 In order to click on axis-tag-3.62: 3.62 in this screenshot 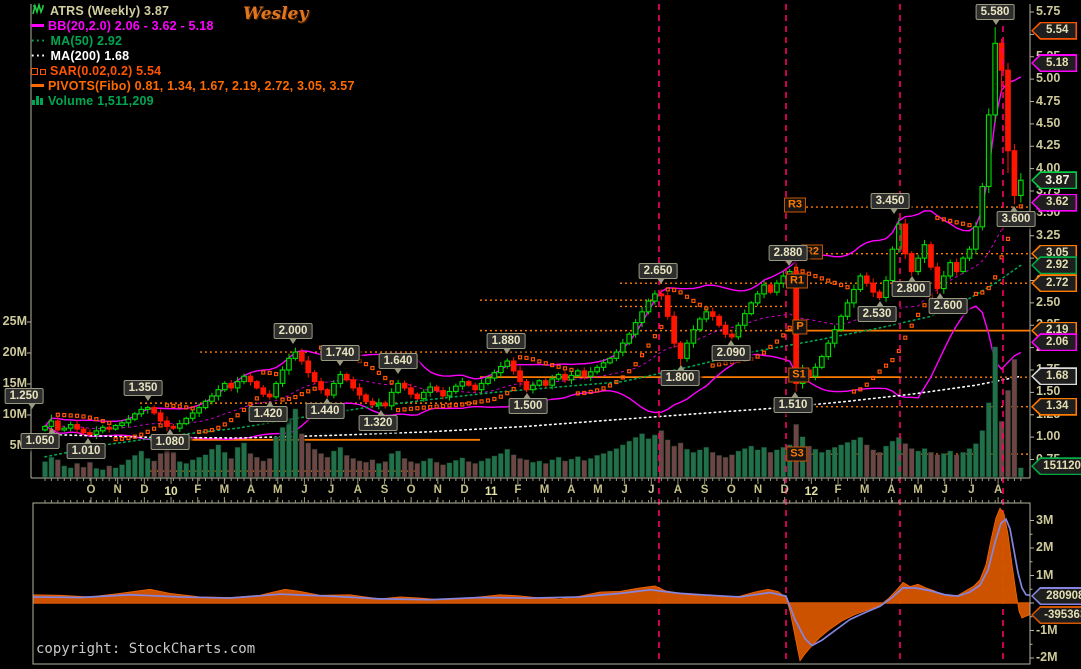, I will do `click(1054, 202)`.